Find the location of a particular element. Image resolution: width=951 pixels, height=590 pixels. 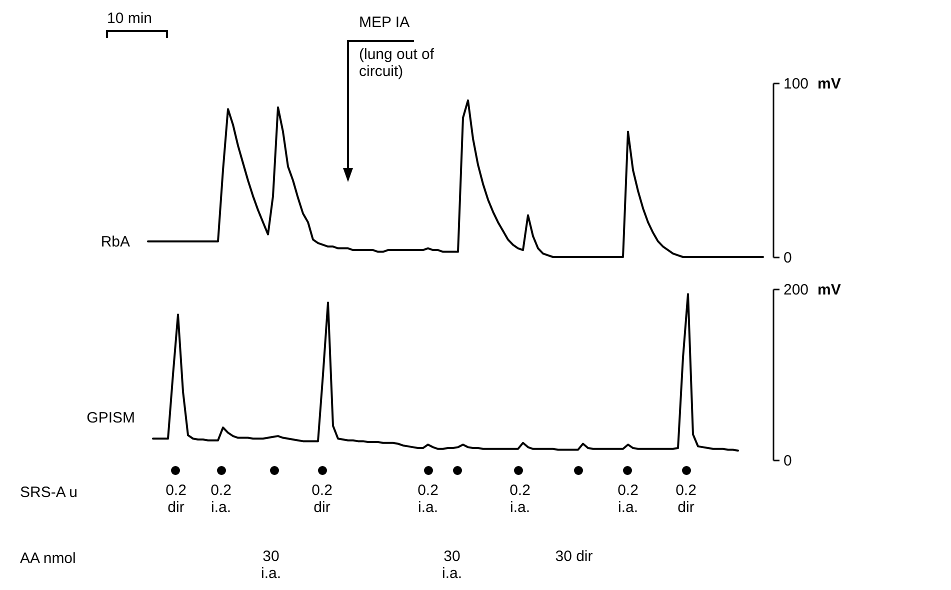

text: 30 dir is located at coordinates (574, 556).